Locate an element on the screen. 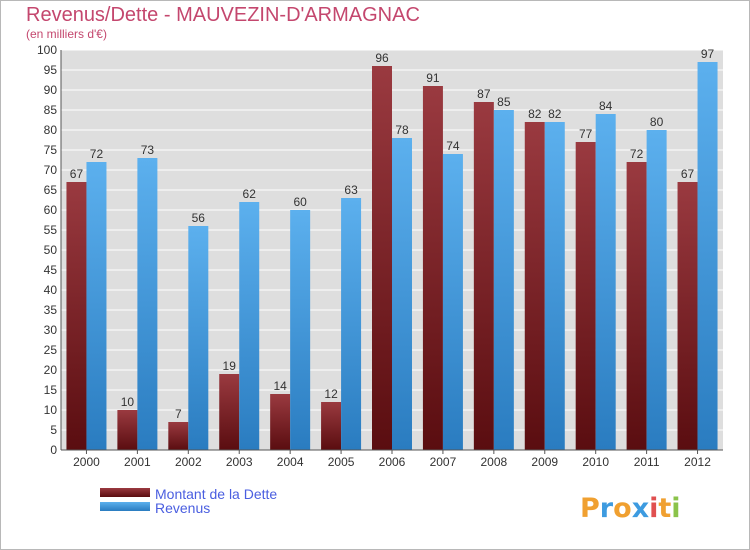 The width and height of the screenshot is (750, 550). data-label: 62 is located at coordinates (250, 194).